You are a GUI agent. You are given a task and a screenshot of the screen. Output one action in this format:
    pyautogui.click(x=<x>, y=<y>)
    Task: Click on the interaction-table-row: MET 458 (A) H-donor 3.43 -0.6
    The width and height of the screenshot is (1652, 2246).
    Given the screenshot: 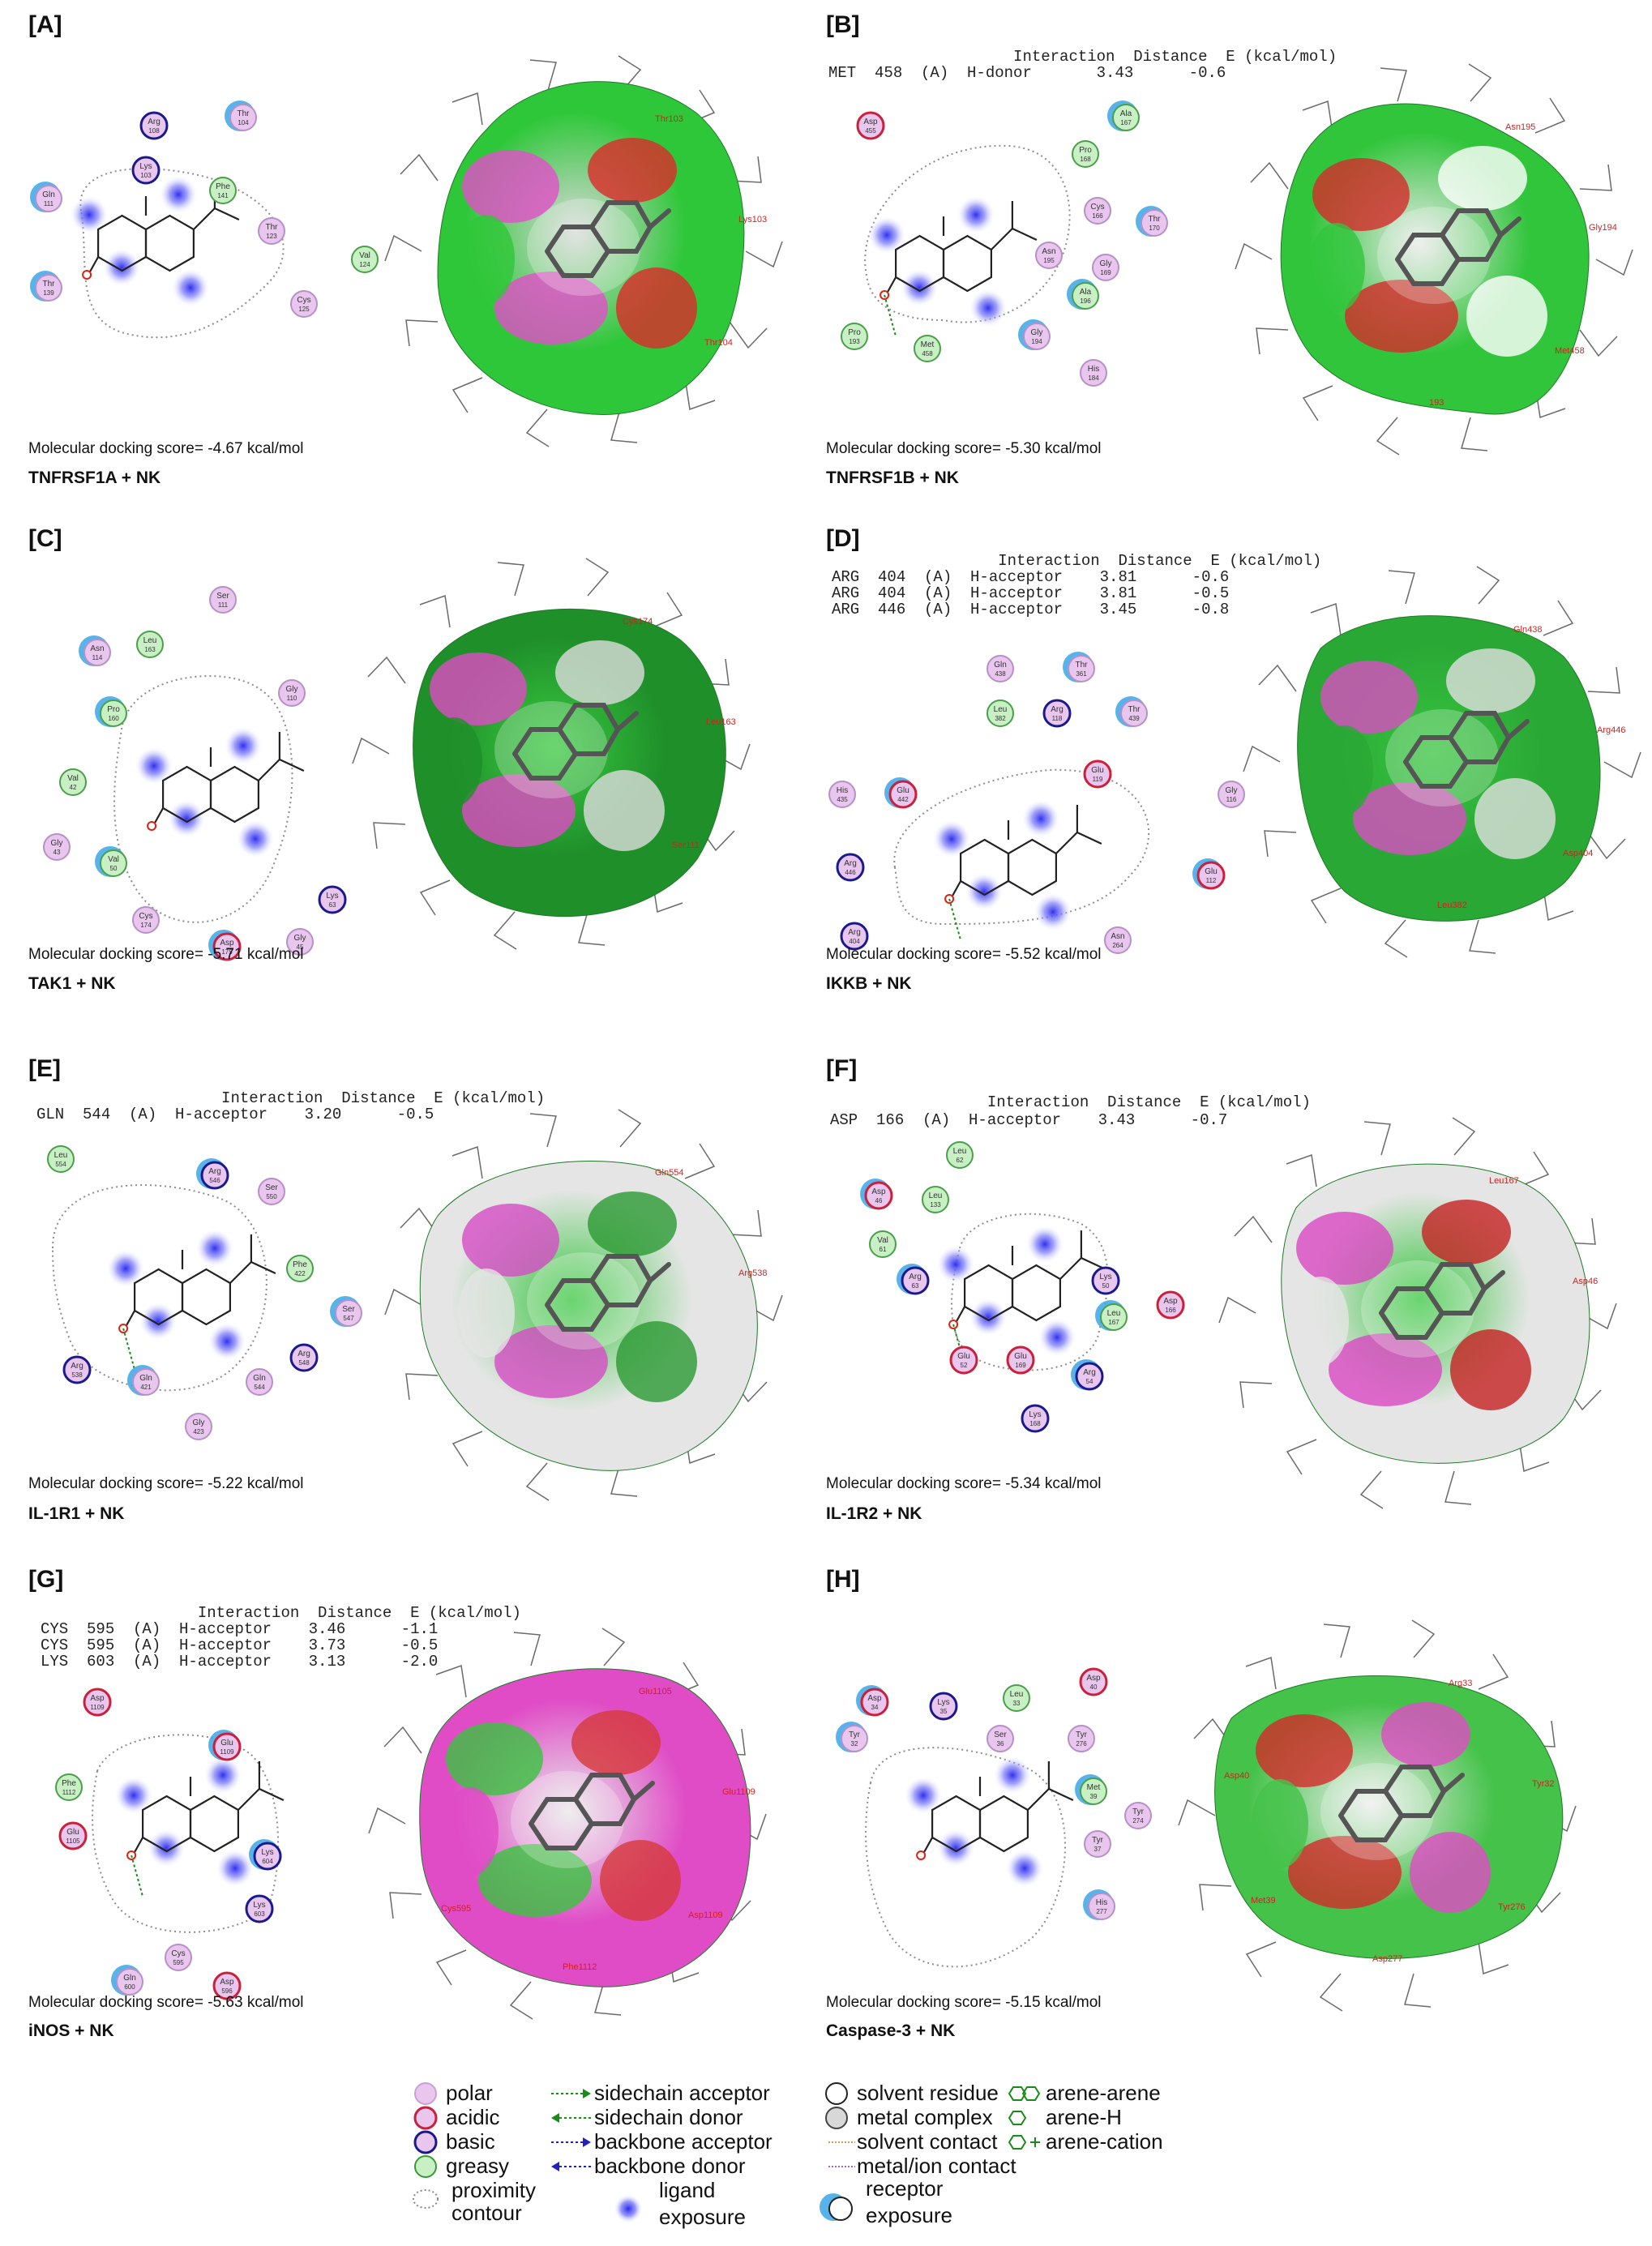 What is the action you would take?
    pyautogui.click(x=1027, y=73)
    